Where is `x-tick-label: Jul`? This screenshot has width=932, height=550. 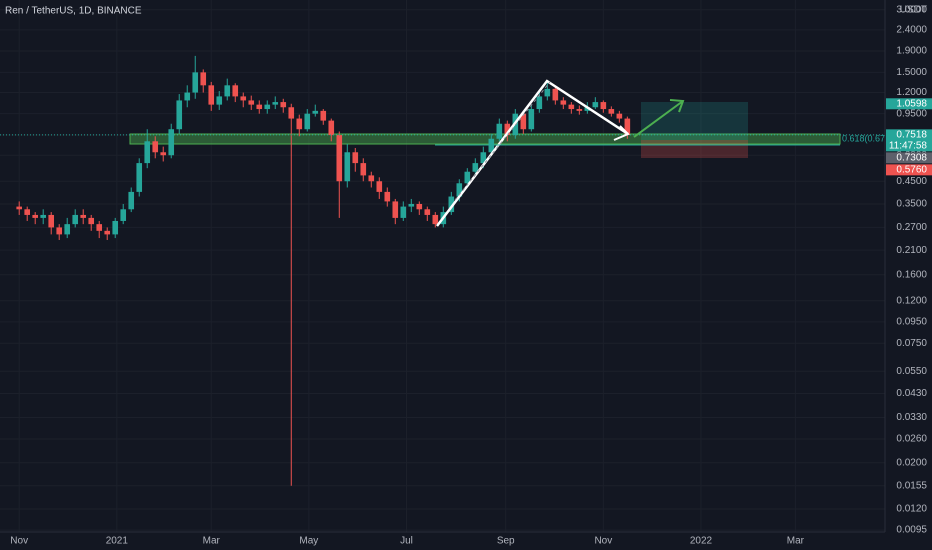 x-tick-label: Jul is located at coordinates (406, 541).